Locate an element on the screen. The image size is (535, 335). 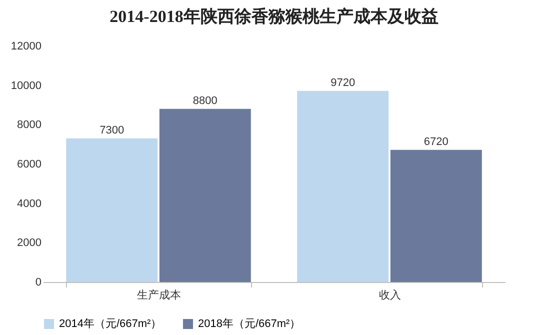
data-label: 9720 is located at coordinates (343, 82).